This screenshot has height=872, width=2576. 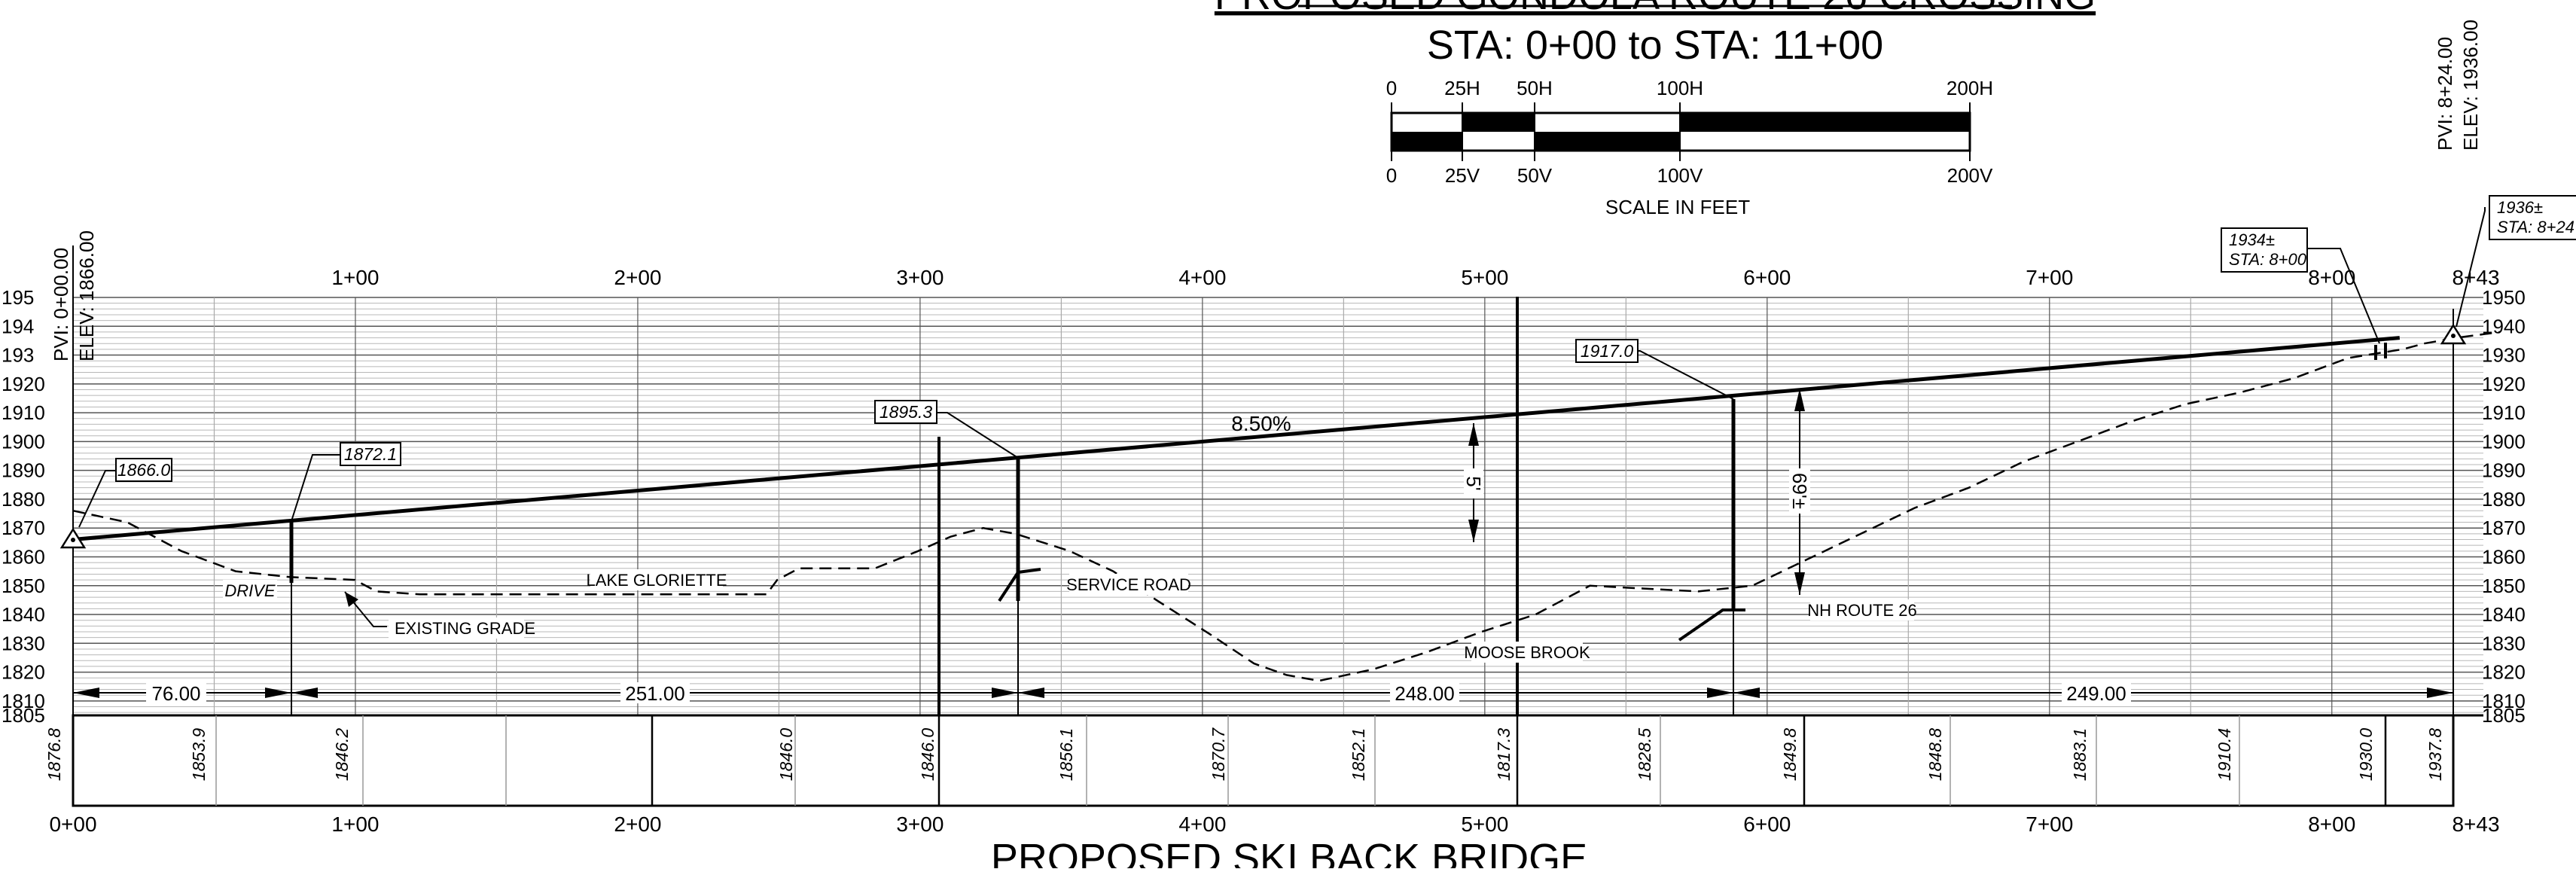 What do you see at coordinates (1391, 88) in the screenshot?
I see `scale-h-0: 0` at bounding box center [1391, 88].